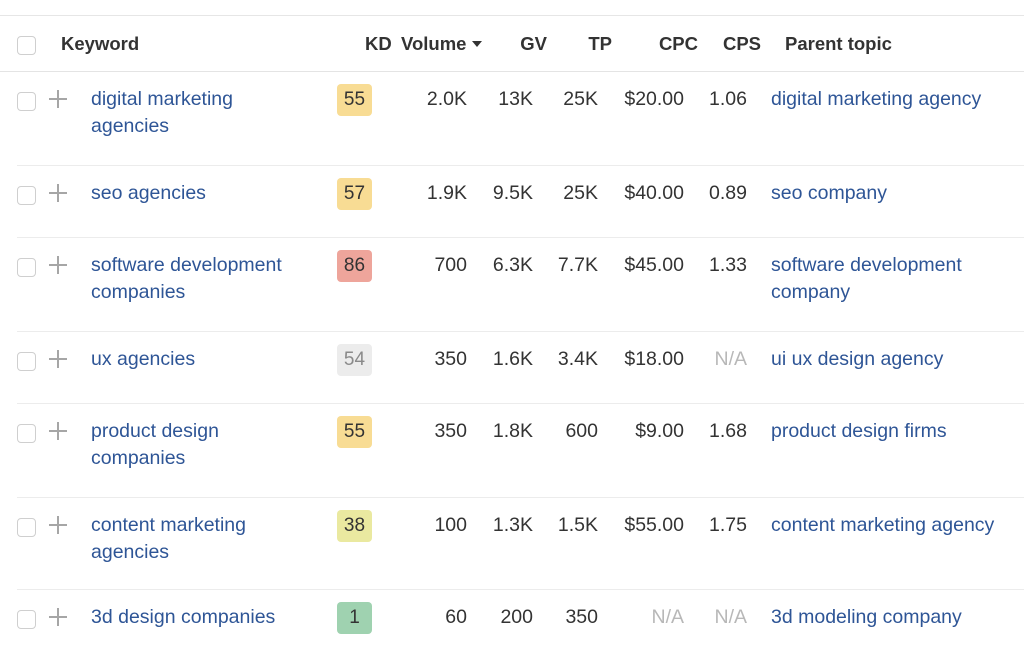 Image resolution: width=1024 pixels, height=662 pixels. I want to click on kd-cell: 38, so click(362, 526).